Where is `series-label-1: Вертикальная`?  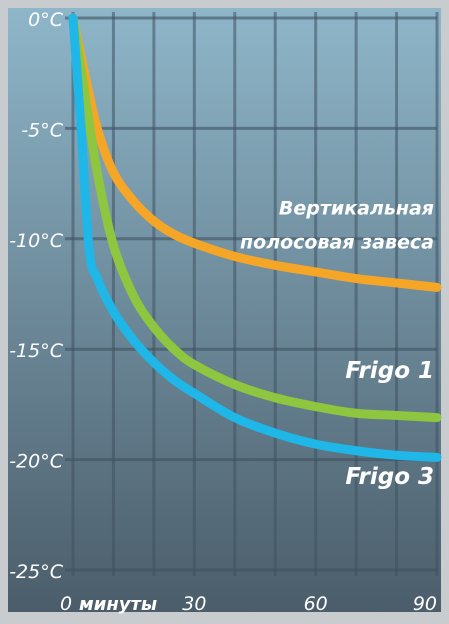 series-label-1: Вертикальная is located at coordinates (356, 209).